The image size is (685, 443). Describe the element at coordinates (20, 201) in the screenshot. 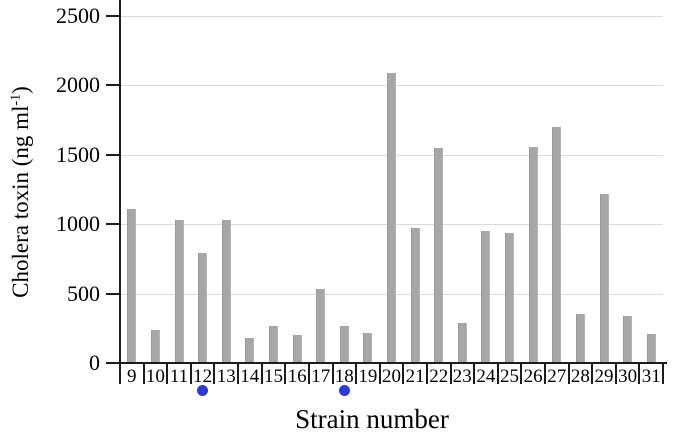

I see `y-axis-title-text: Cholera toxin (ng ml` at that location.